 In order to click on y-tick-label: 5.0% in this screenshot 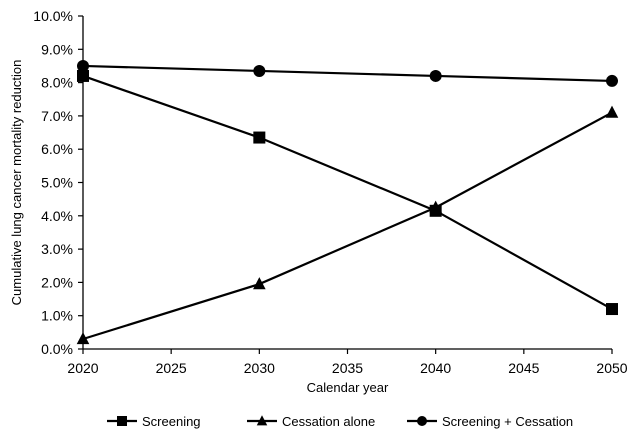, I will do `click(57, 183)`.